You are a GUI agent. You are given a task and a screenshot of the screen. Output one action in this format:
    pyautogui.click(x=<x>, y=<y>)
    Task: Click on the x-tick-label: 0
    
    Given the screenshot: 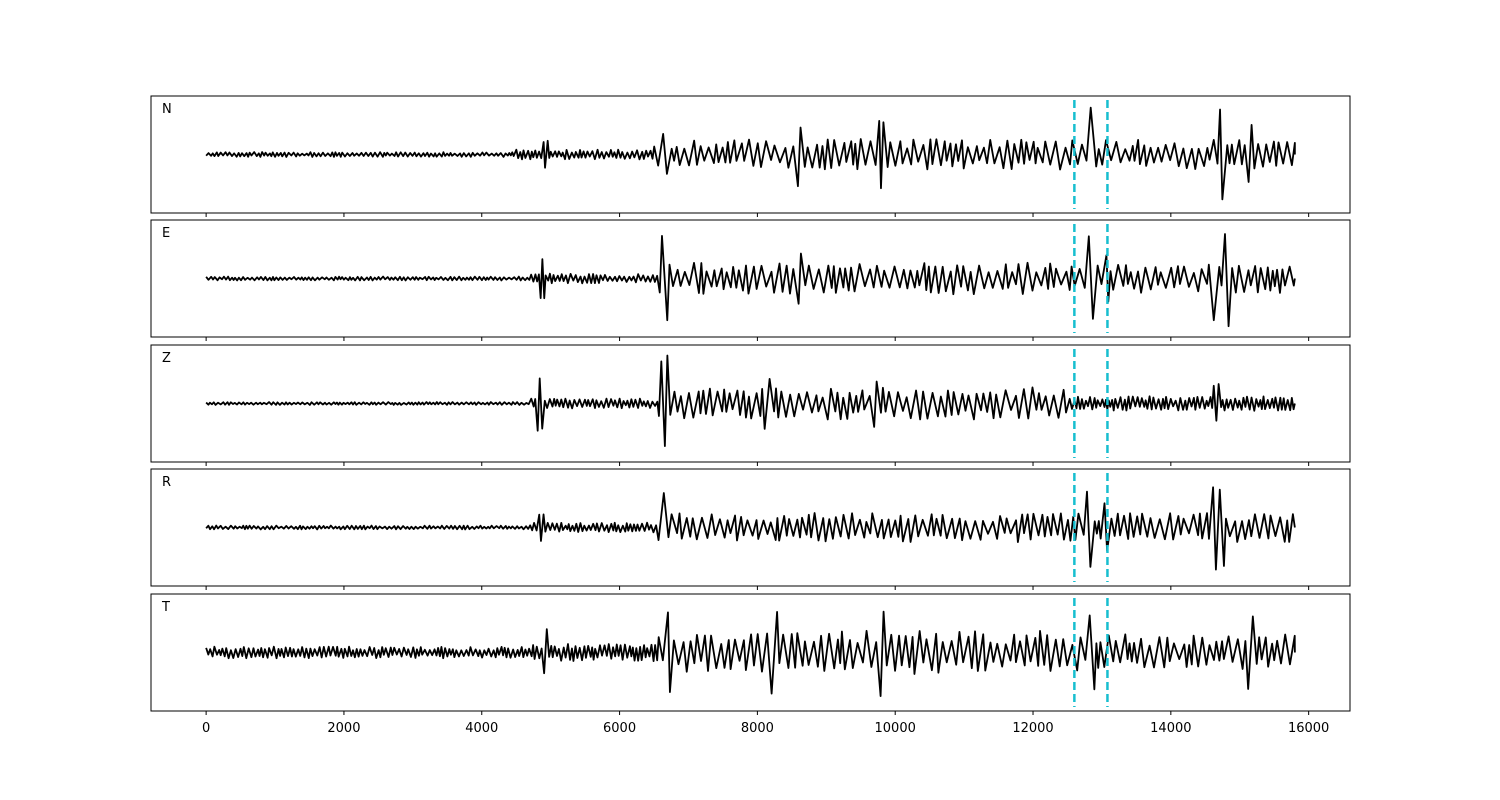 What is the action you would take?
    pyautogui.click(x=206, y=728)
    